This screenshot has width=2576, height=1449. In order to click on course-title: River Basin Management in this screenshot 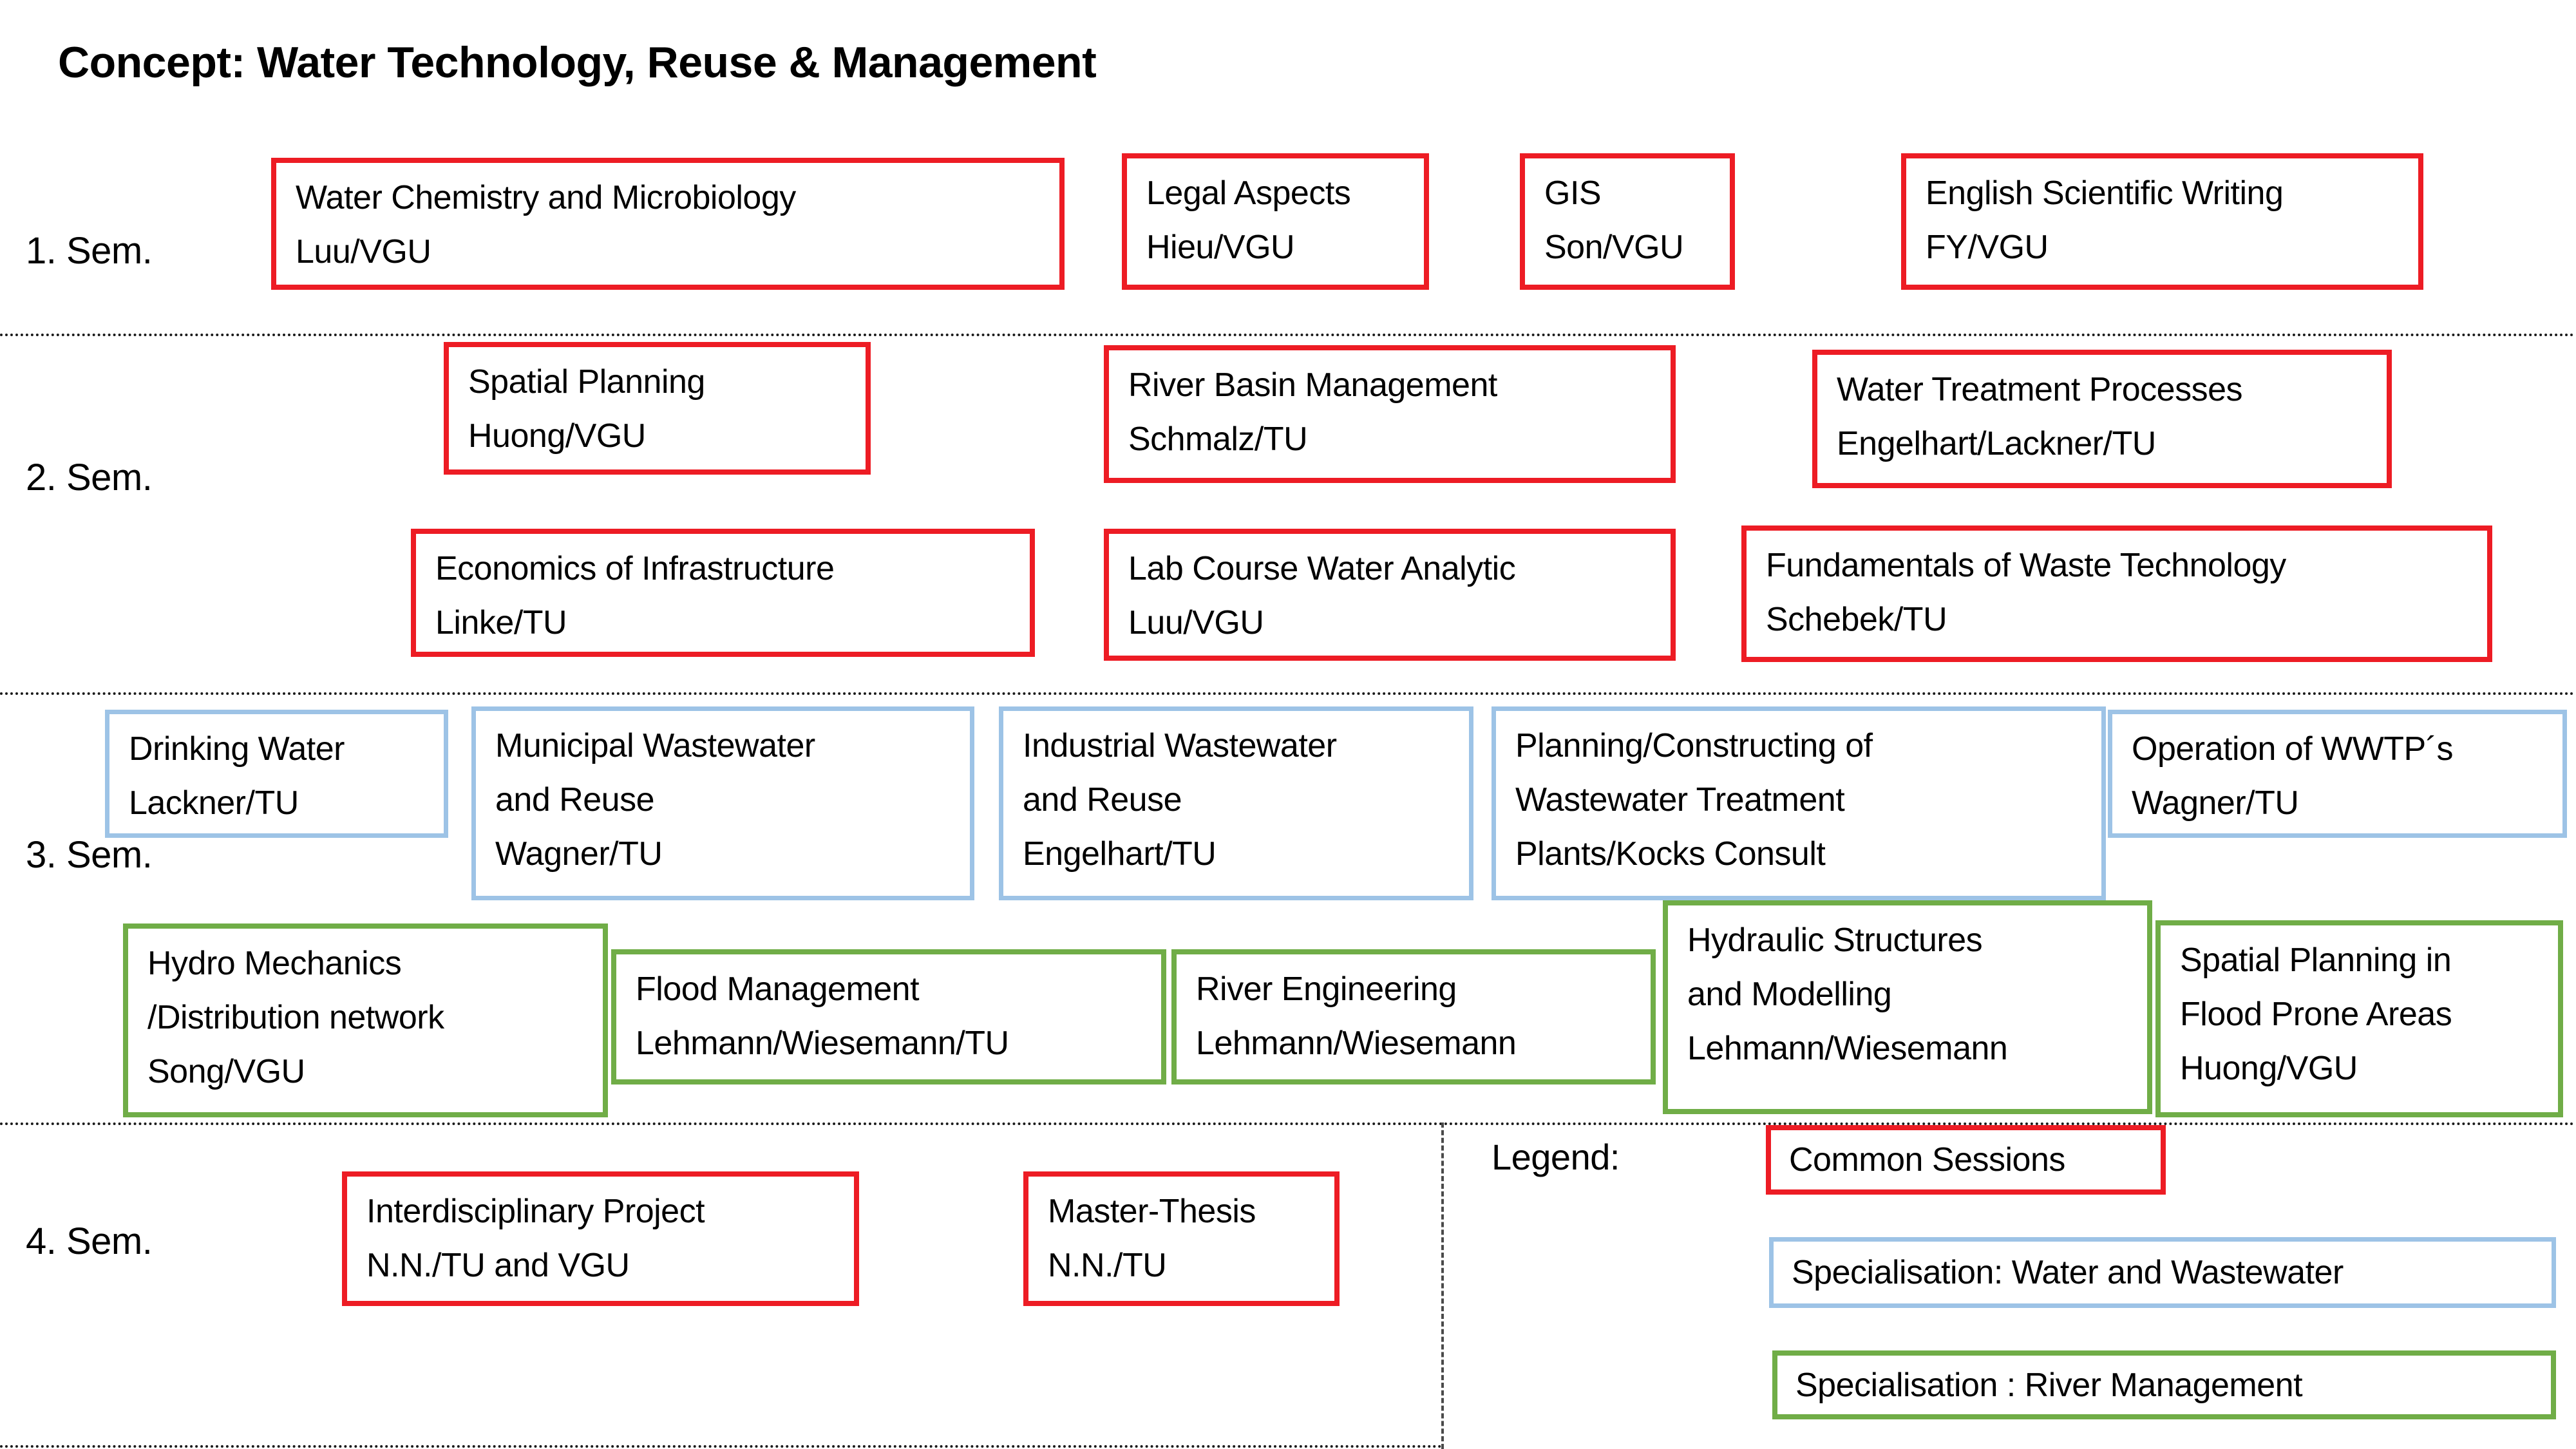, I will do `click(1313, 385)`.